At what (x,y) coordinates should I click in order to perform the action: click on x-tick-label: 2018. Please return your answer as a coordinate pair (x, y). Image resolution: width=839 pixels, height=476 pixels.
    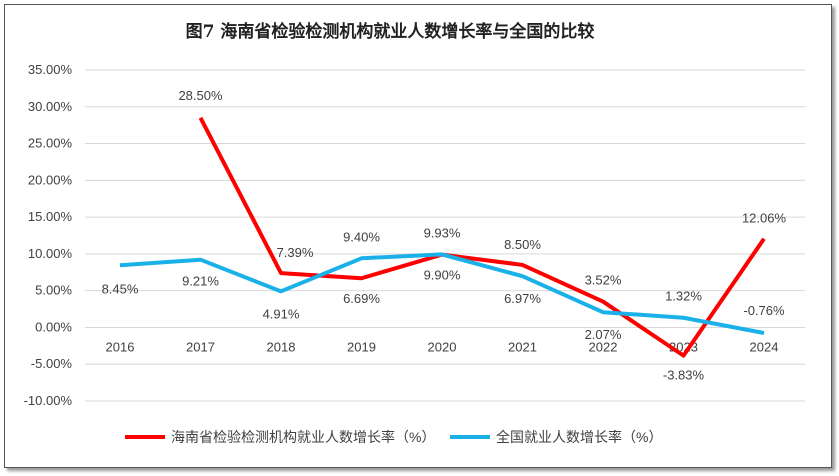
    Looking at the image, I should click on (281, 346).